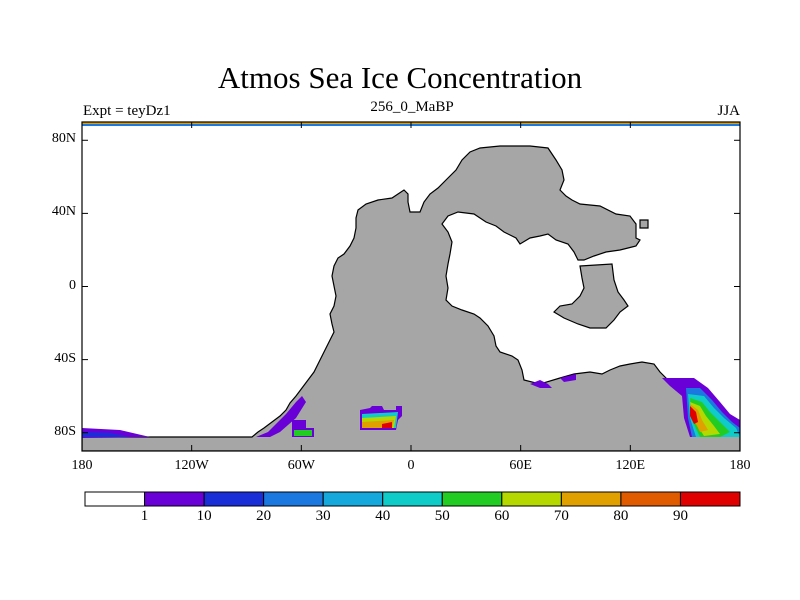 The height and width of the screenshot is (600, 800). Describe the element at coordinates (65, 431) in the screenshot. I see `y-tick-label: 80S` at that location.